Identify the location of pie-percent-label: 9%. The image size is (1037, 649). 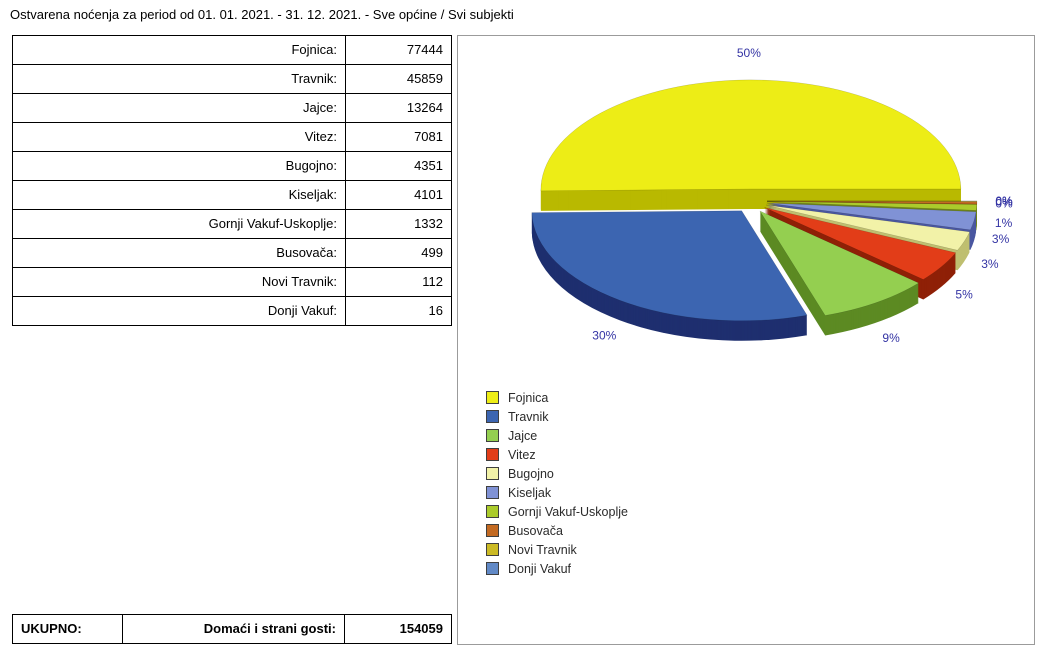
(891, 338).